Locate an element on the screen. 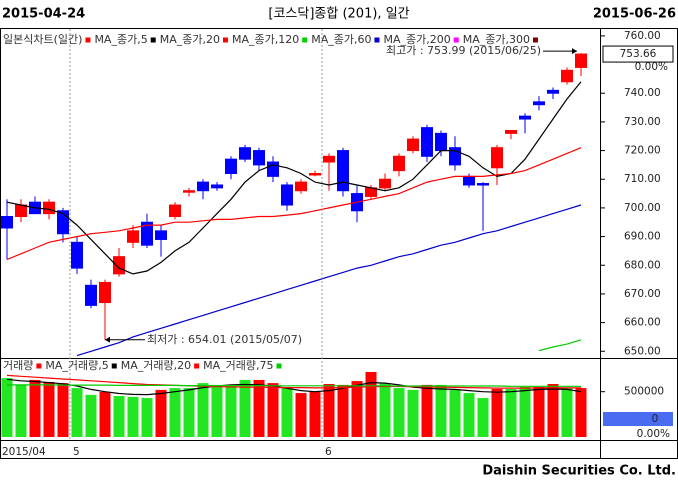  y-tick-label: 650.00 is located at coordinates (642, 351).